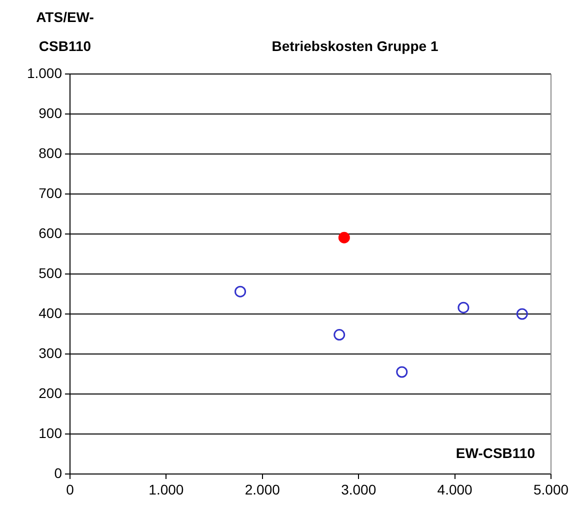  Describe the element at coordinates (65, 31) in the screenshot. I see `y-axis-title: ATS/EW-CSB110` at that location.